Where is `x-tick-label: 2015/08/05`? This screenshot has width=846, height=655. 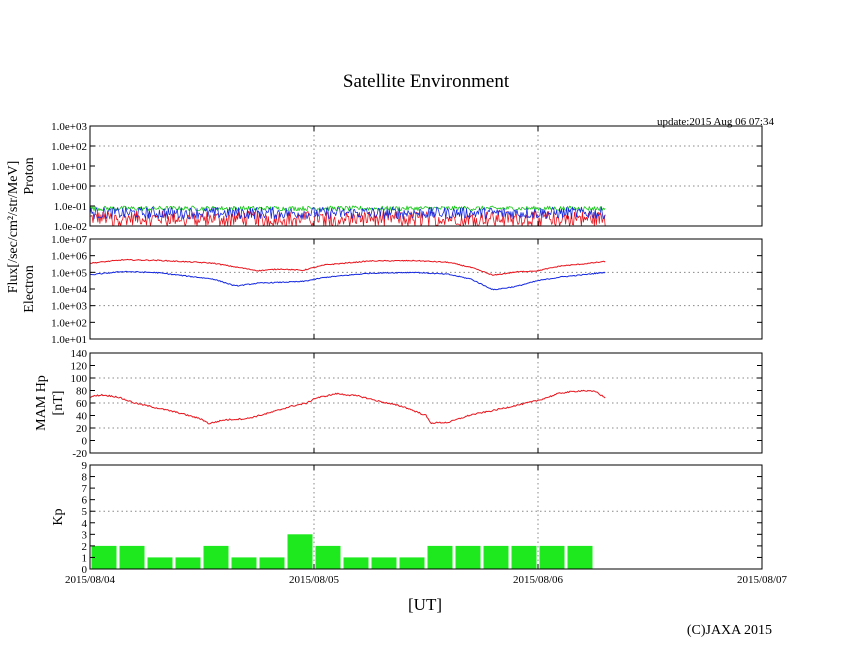 x-tick-label: 2015/08/05 is located at coordinates (314, 580).